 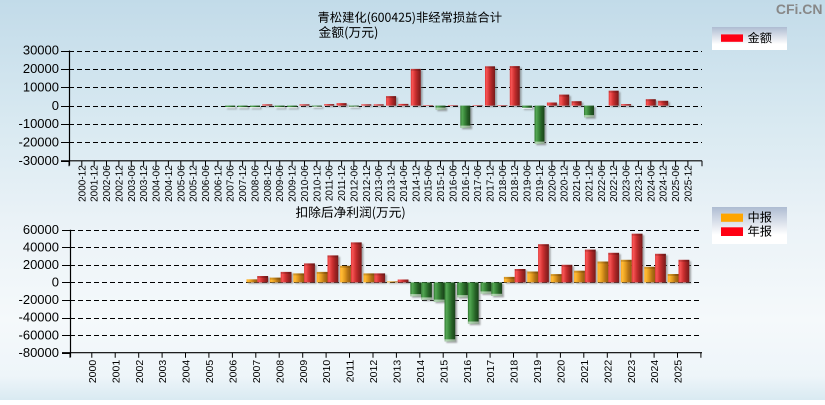 What do you see at coordinates (651, 183) in the screenshot?
I see `svg-text: 2024-06` at bounding box center [651, 183].